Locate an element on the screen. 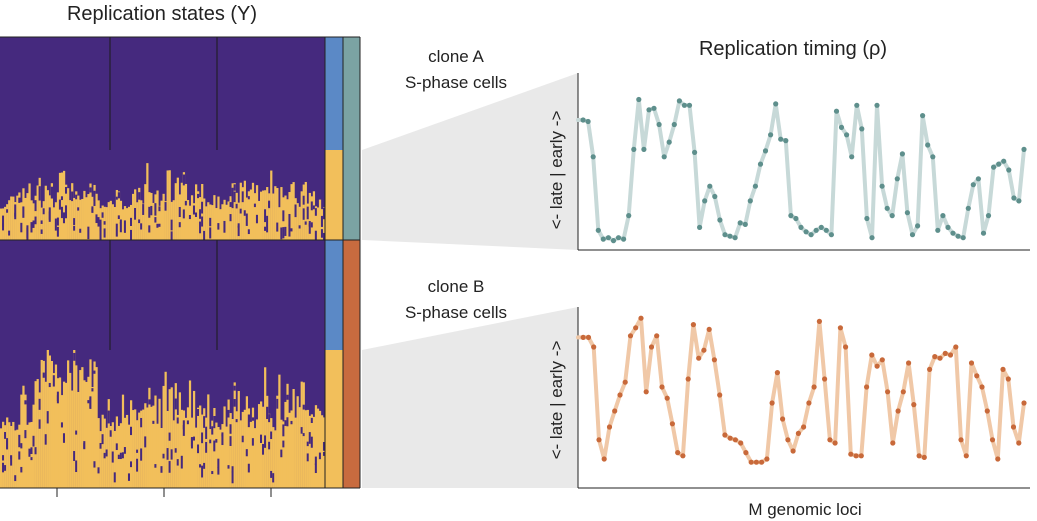 Image resolution: width=1037 pixels, height=521 pixels. clone-b-timing-series is located at coordinates (801, 390).